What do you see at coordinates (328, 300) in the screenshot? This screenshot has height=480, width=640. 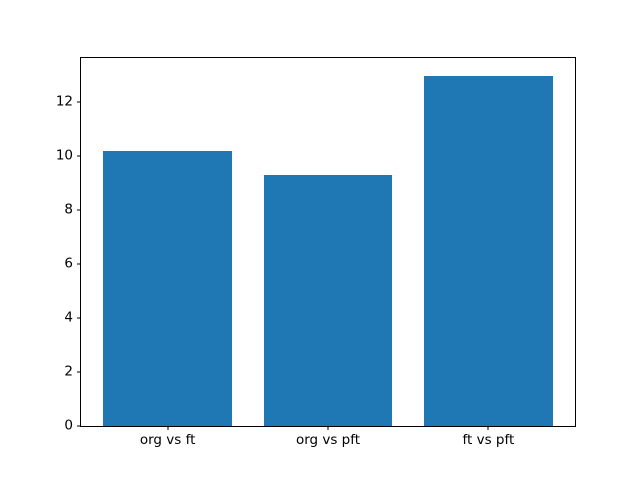 I see `bar-org-vs-pft` at bounding box center [328, 300].